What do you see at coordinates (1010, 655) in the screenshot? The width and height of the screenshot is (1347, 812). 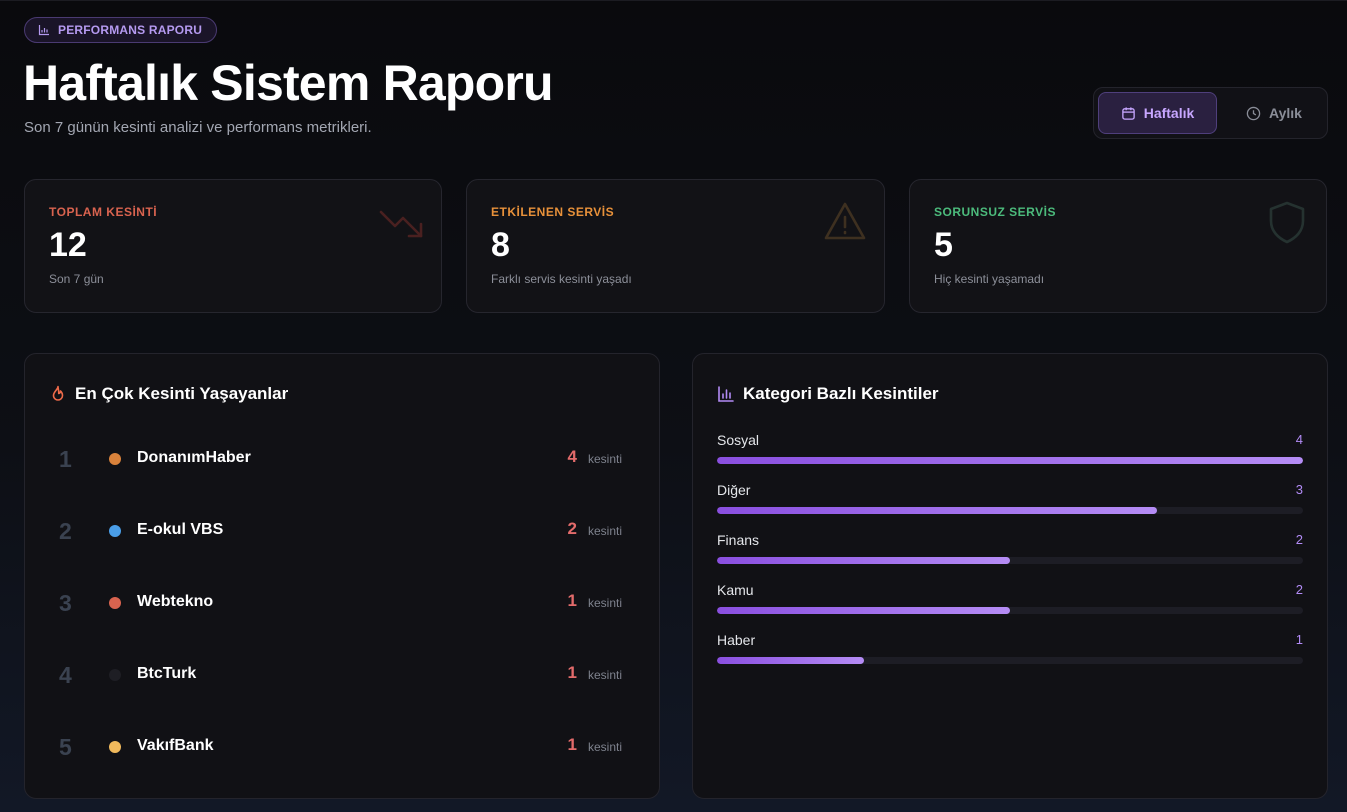 I see `category-row: Haber 1` at bounding box center [1010, 655].